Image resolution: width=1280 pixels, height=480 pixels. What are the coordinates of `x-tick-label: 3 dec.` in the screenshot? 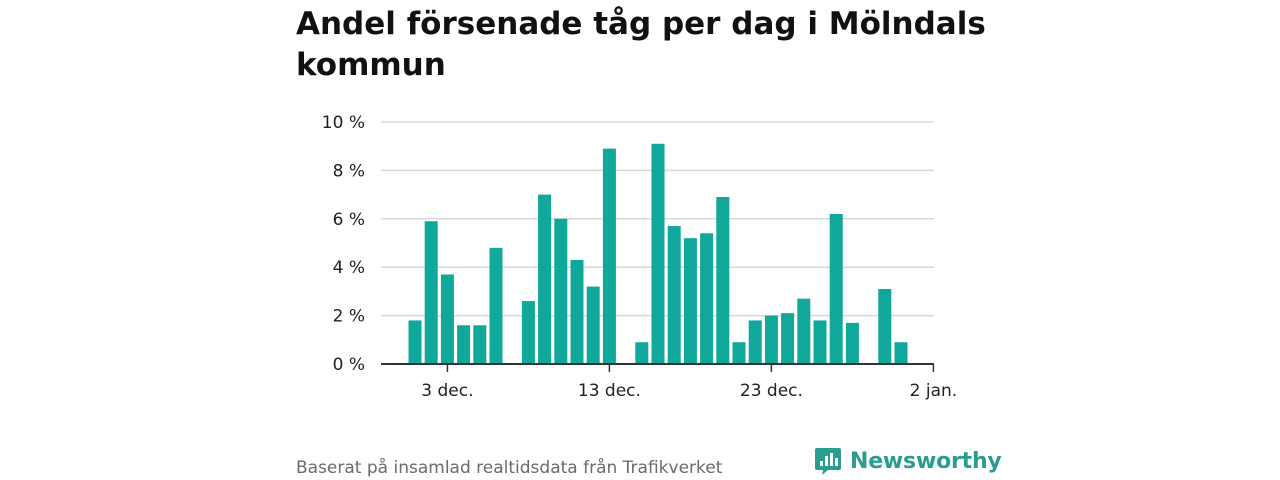 It's located at (447, 391).